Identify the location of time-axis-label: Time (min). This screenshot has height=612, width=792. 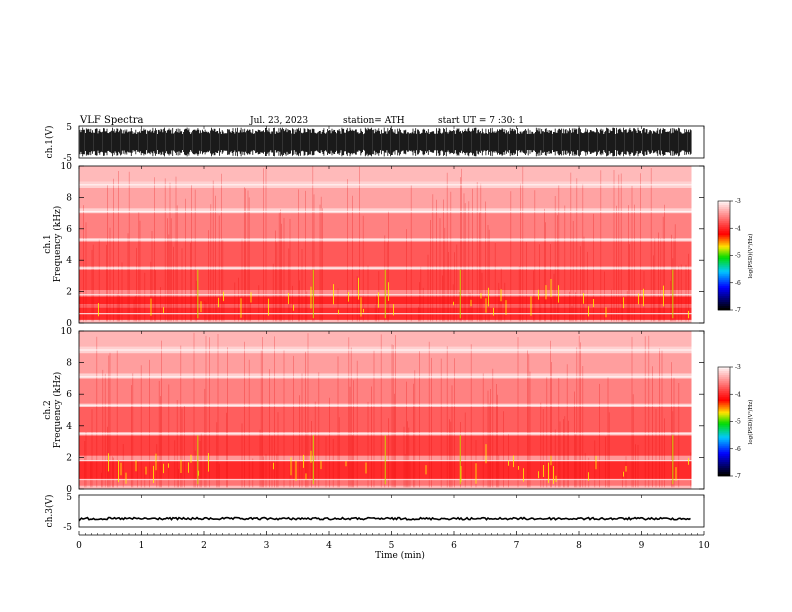
(400, 555).